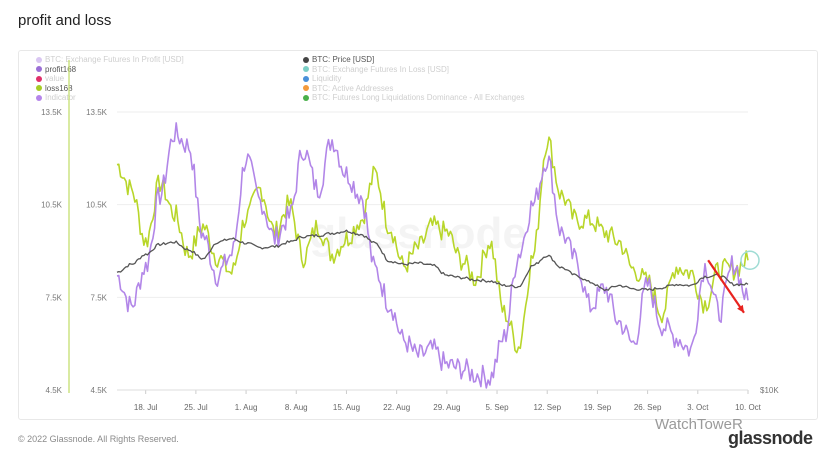  What do you see at coordinates (98, 439) in the screenshot?
I see `copyright-footer: © 2022 Glassnode. All Rights Reserved.` at bounding box center [98, 439].